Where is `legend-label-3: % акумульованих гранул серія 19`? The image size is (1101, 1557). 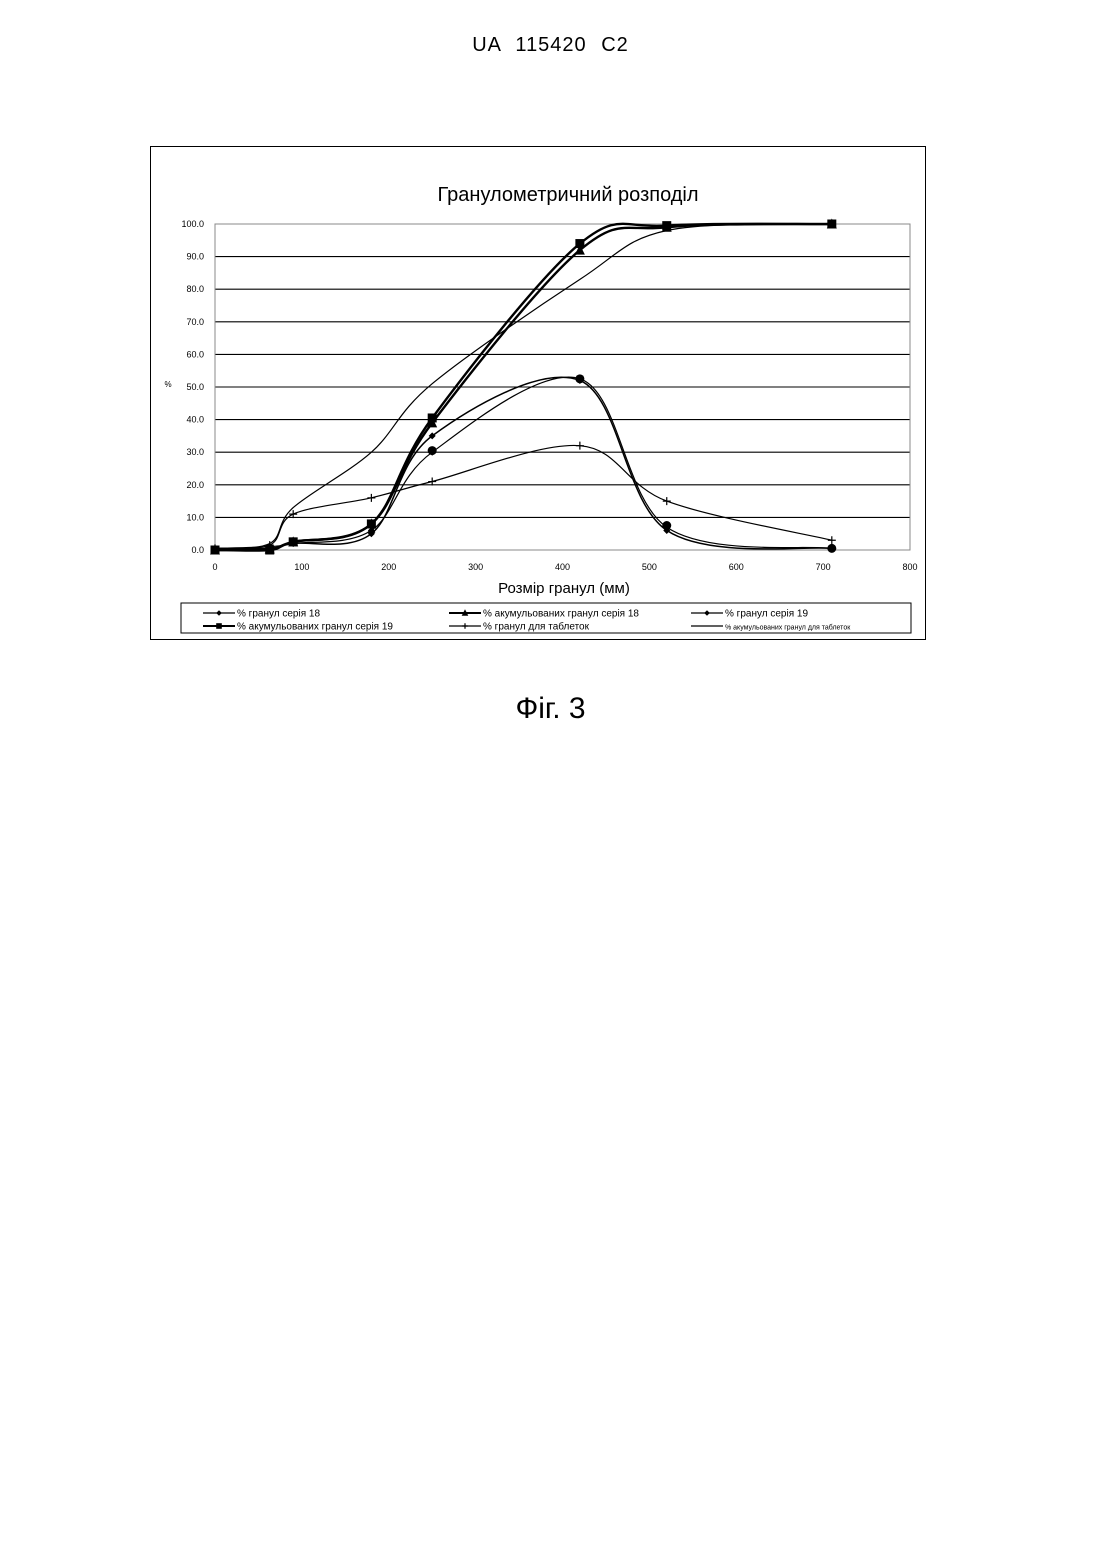
legend-label-3: % акумульованих гранул серія 19 is located at coordinates (315, 627).